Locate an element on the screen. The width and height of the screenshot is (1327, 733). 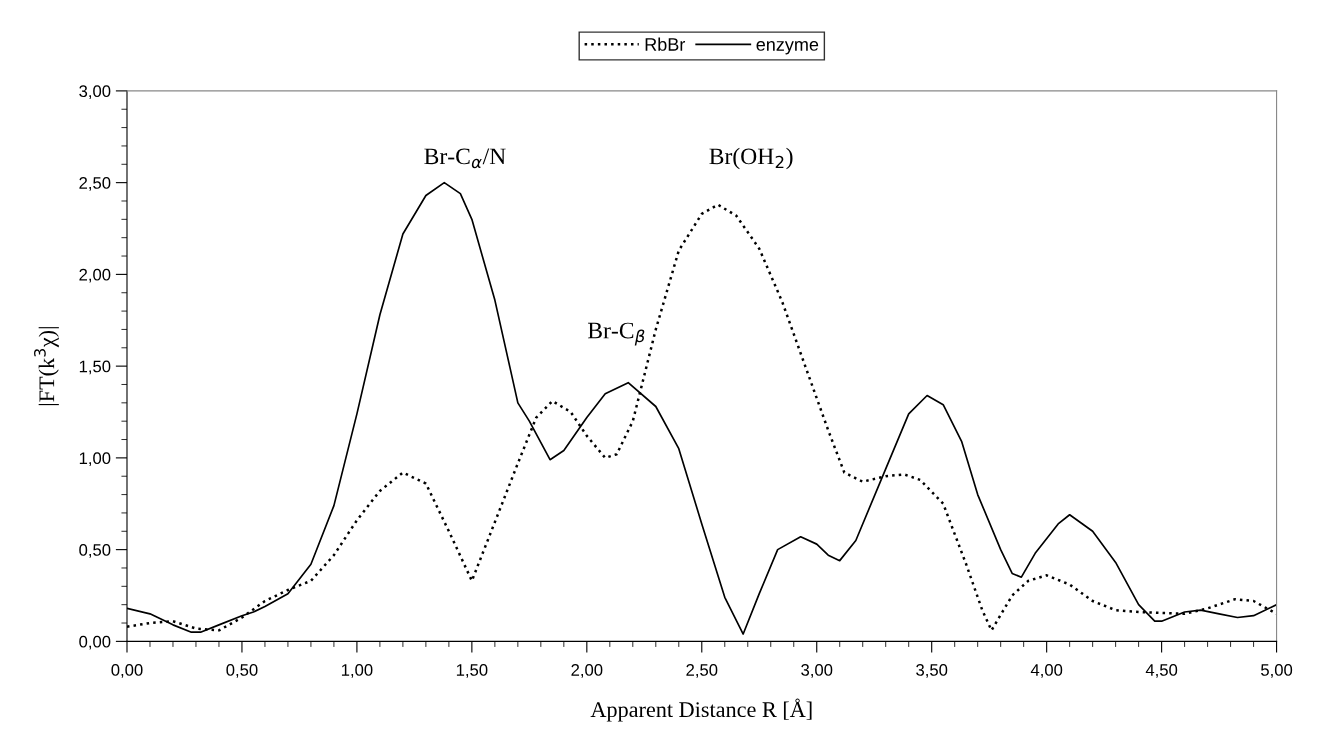
y-tick-label: 1,50 is located at coordinates (95, 367).